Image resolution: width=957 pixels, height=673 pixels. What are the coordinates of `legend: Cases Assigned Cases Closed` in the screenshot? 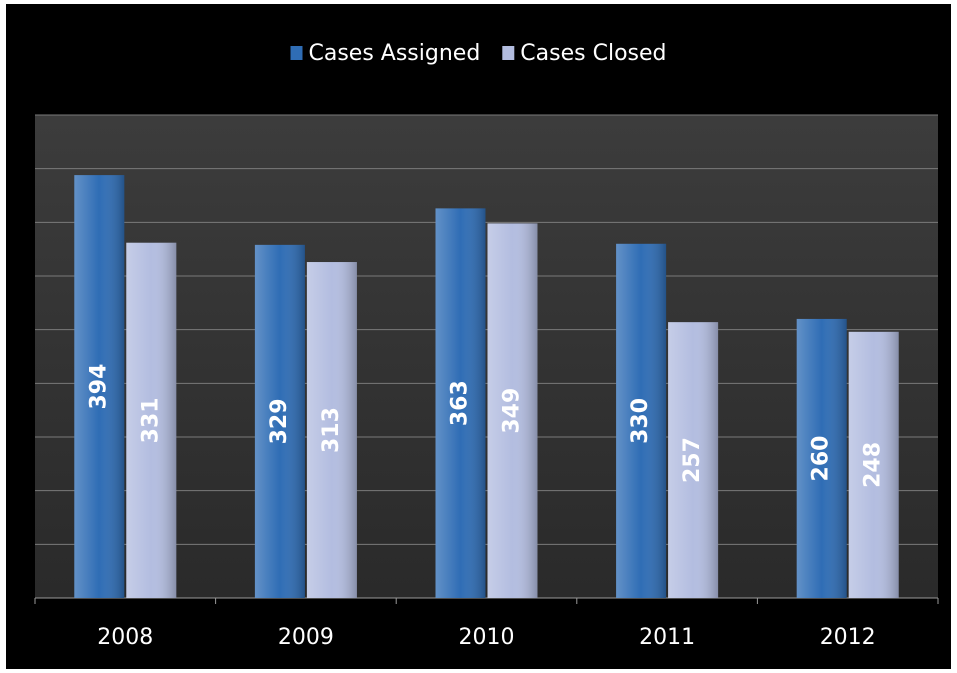 It's located at (478, 53).